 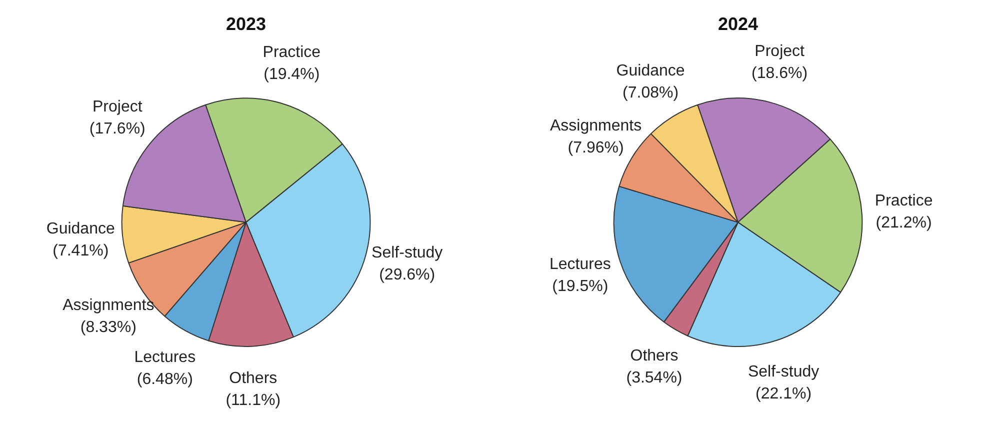 What do you see at coordinates (253, 400) in the screenshot?
I see `data-label: (11.1%)` at bounding box center [253, 400].